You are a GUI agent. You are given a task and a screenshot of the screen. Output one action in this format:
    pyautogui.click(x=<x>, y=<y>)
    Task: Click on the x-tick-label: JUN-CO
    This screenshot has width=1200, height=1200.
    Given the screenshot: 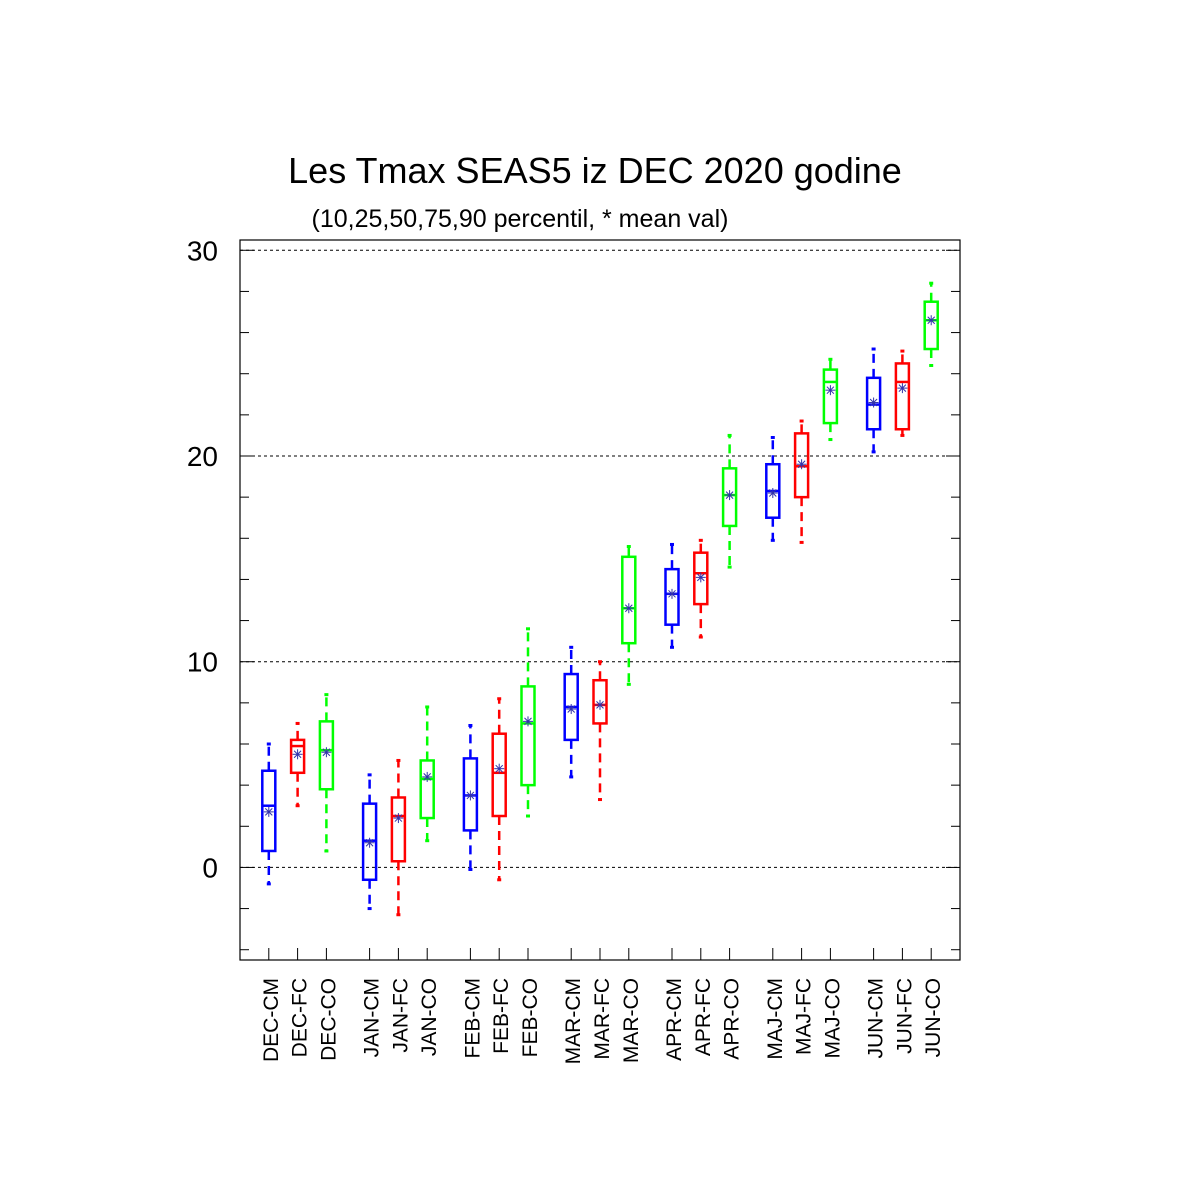 What is the action you would take?
    pyautogui.click(x=933, y=1017)
    